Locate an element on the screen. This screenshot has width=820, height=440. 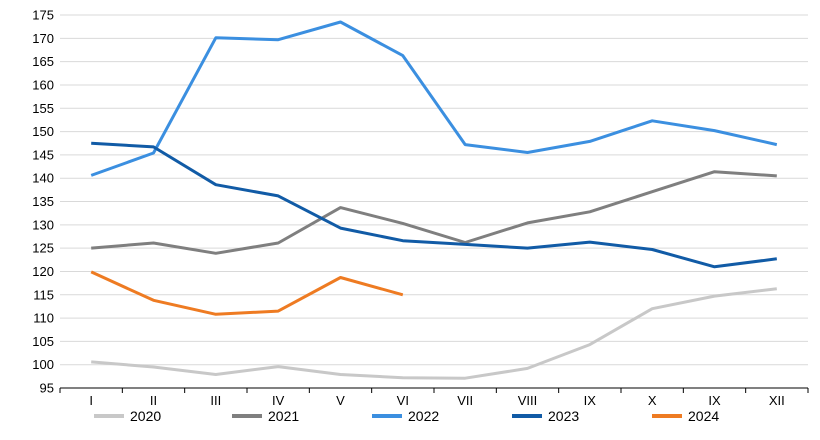
y-tick-label: 125 is located at coordinates (43, 248).